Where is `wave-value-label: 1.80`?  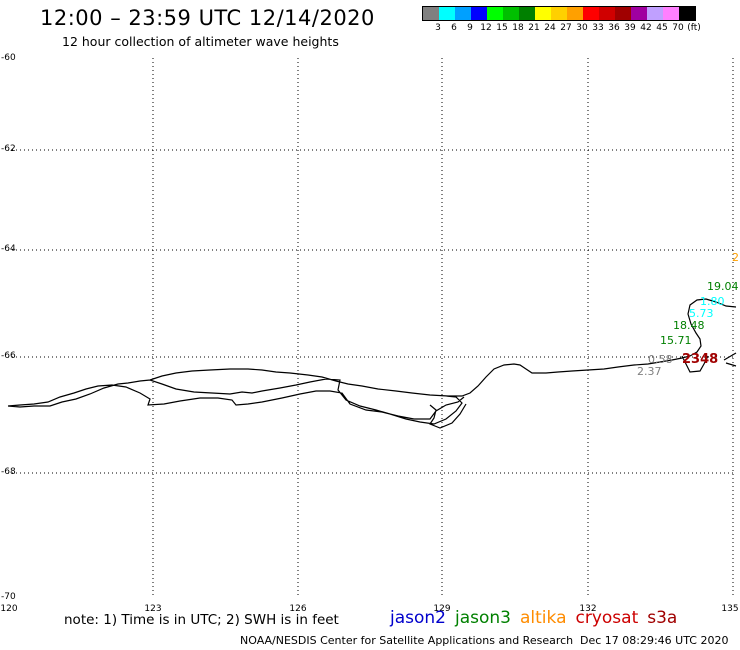
wave-value-label: 1.80 is located at coordinates (712, 301).